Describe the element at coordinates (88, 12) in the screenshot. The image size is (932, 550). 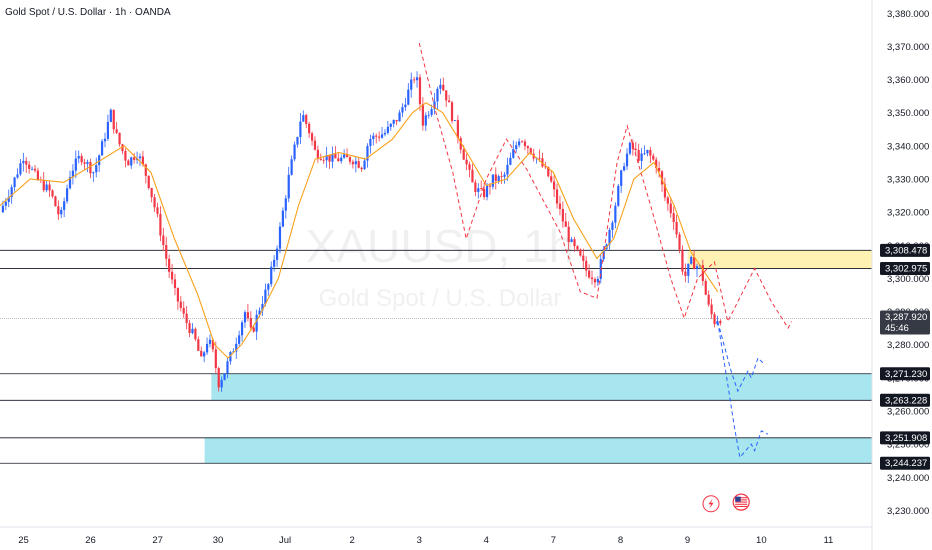
I see `symbol-title: Gold Spot / U.S. Dollar · 1h · OANDA` at that location.